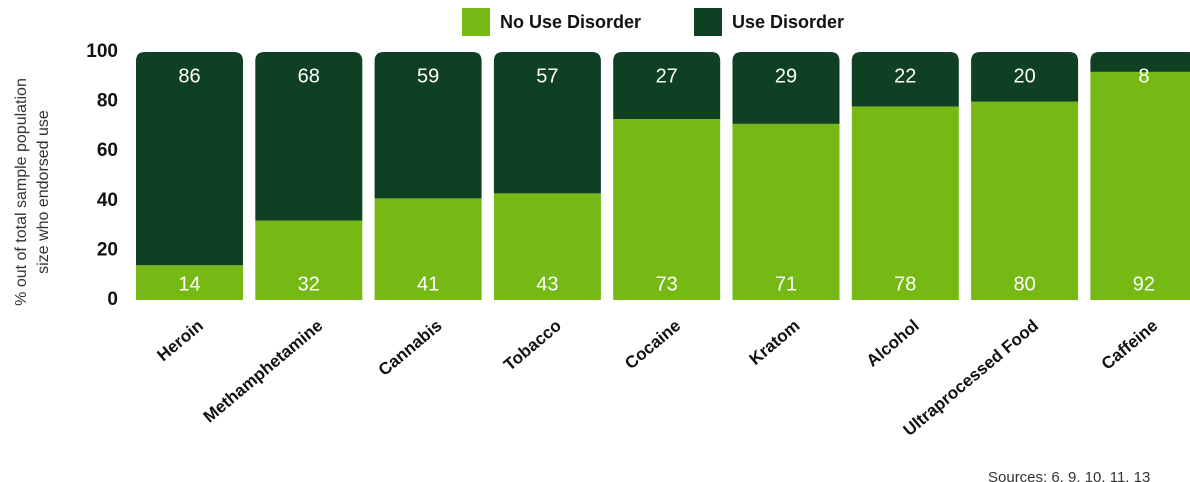 Image resolution: width=1190 pixels, height=482 pixels. I want to click on value-label: 68, so click(309, 76).